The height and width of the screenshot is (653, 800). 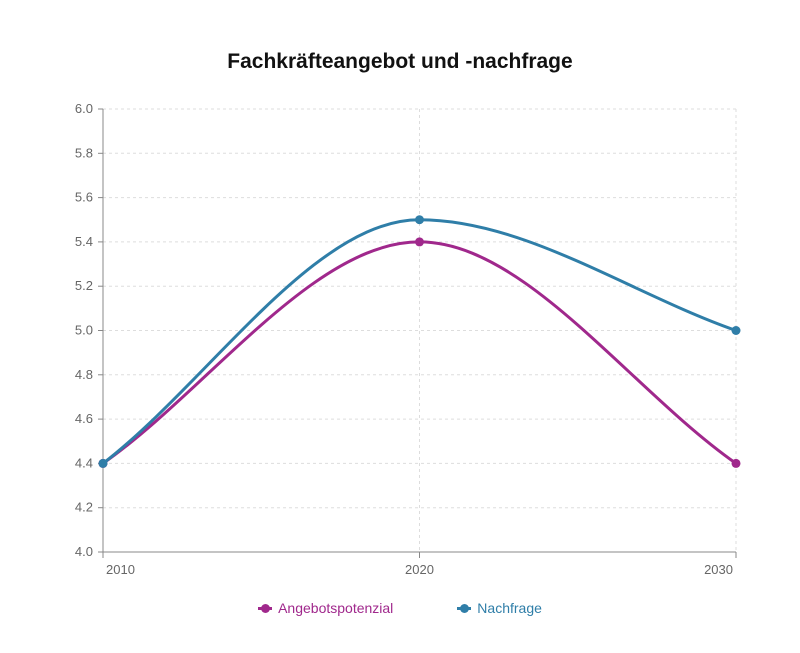 What do you see at coordinates (84, 374) in the screenshot?
I see `y-tick-label: 4.8` at bounding box center [84, 374].